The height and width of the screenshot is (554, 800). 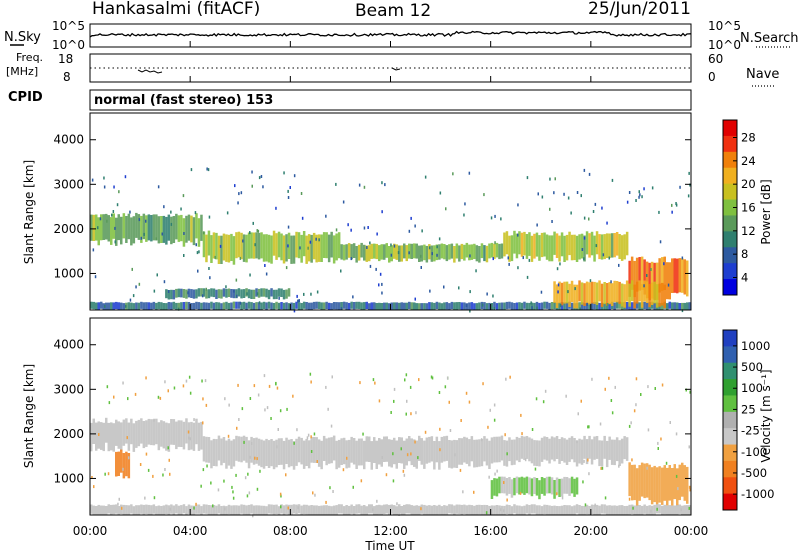 I want to click on velocity-band-3-cell, so click(x=687, y=485).